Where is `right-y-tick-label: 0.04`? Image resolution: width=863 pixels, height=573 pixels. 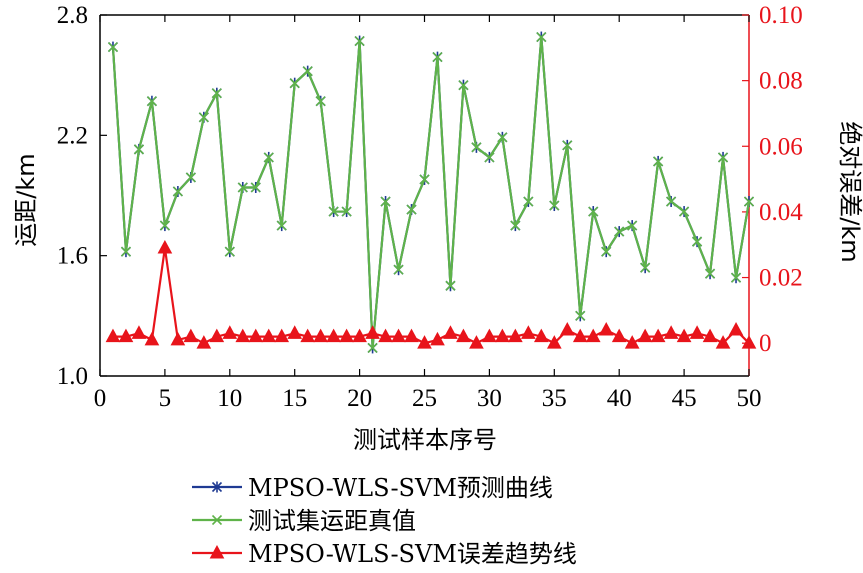 right-y-tick-label: 0.04 is located at coordinates (781, 212).